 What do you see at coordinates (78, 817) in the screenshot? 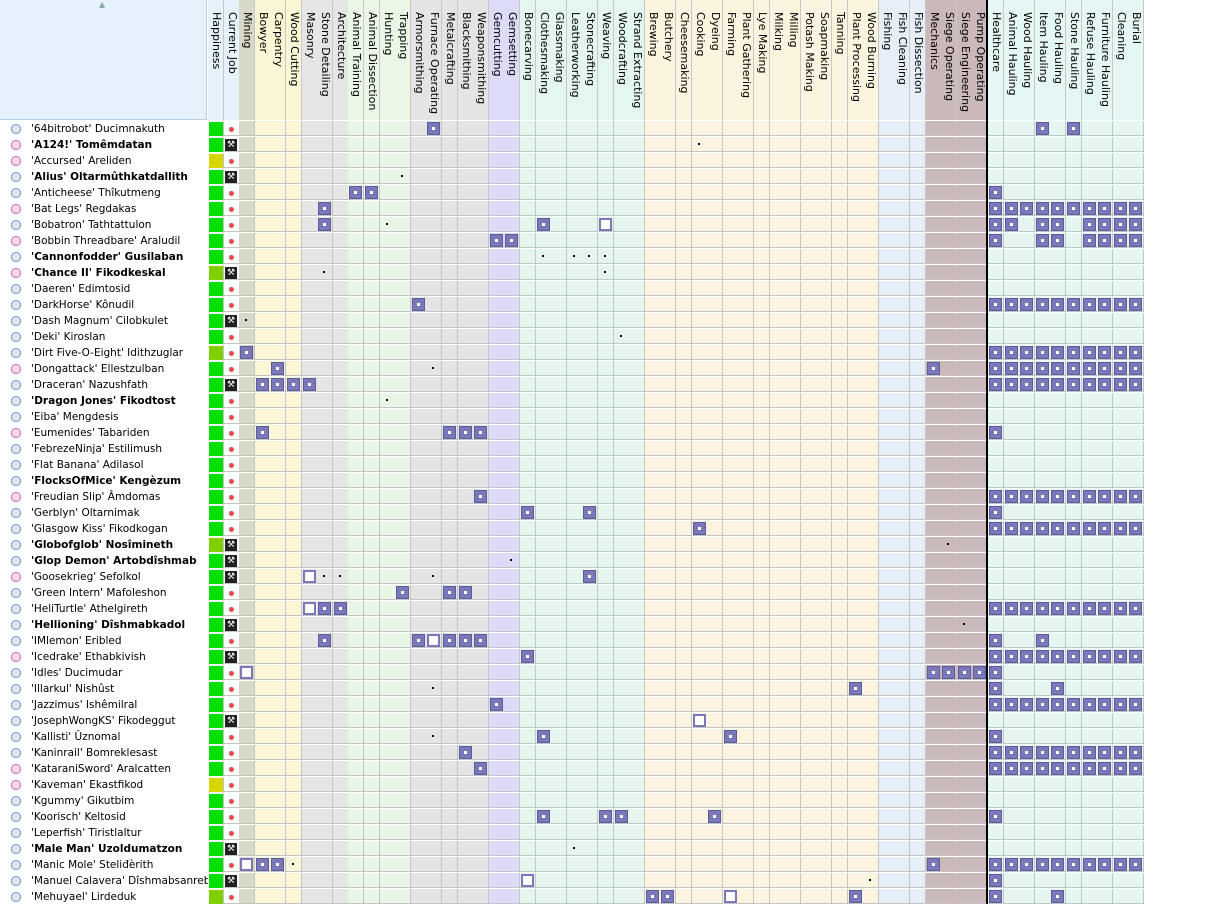
I see `dwarf-name: 'Koorisch' Keltosid` at bounding box center [78, 817].